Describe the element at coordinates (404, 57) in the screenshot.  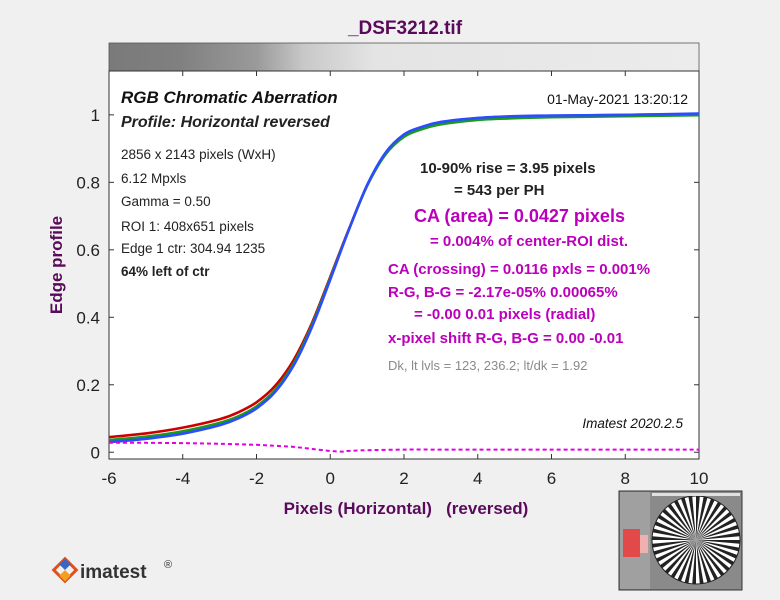
I see `edge-gradient-bar` at that location.